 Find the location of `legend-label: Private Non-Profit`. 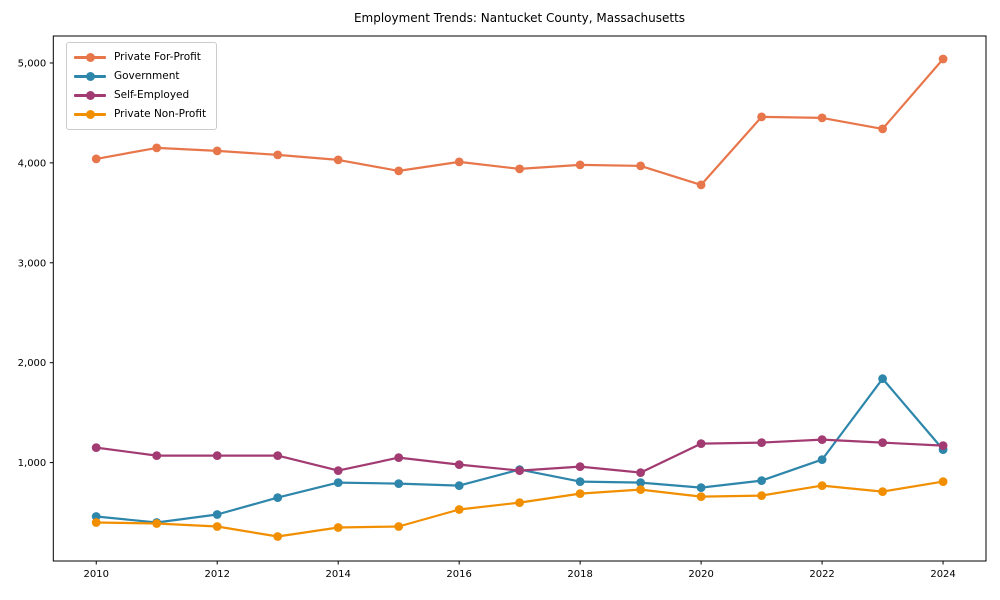

legend-label: Private Non-Profit is located at coordinates (160, 114).